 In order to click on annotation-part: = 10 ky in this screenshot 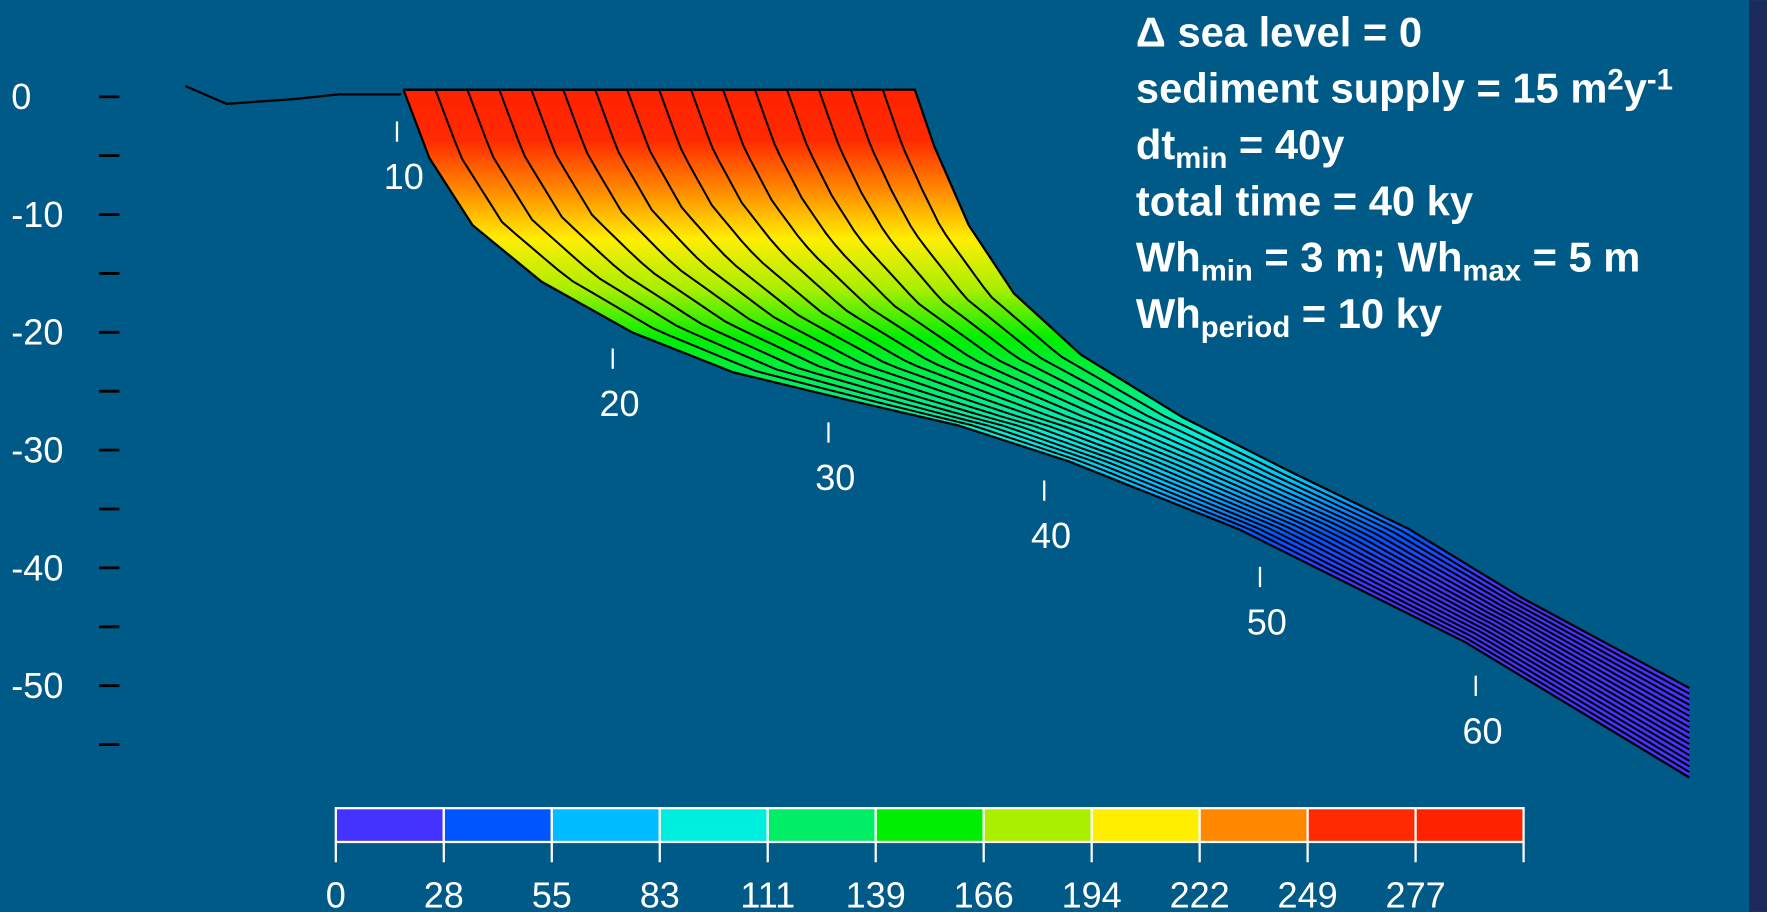, I will do `click(1366, 313)`.